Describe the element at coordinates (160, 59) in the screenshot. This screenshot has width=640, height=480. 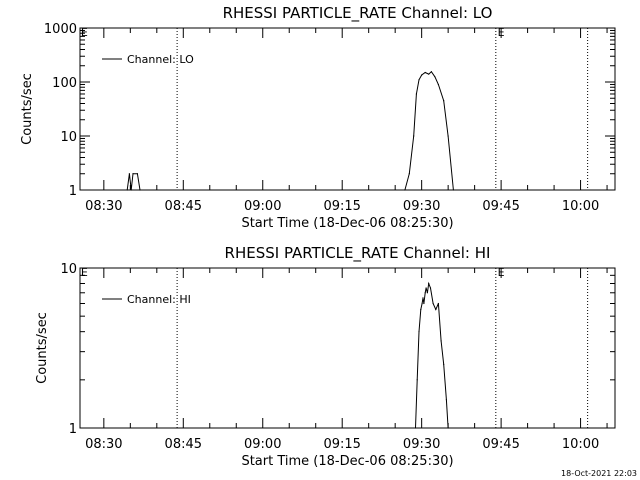
I see `legend-entry: Channel: LO` at that location.